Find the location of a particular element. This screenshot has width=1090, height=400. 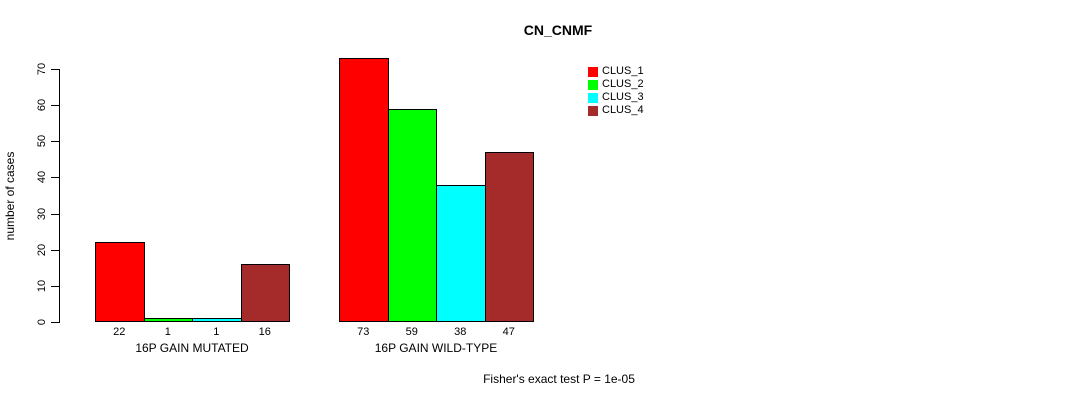

y-axis-label: number of cases is located at coordinates (10, 196).